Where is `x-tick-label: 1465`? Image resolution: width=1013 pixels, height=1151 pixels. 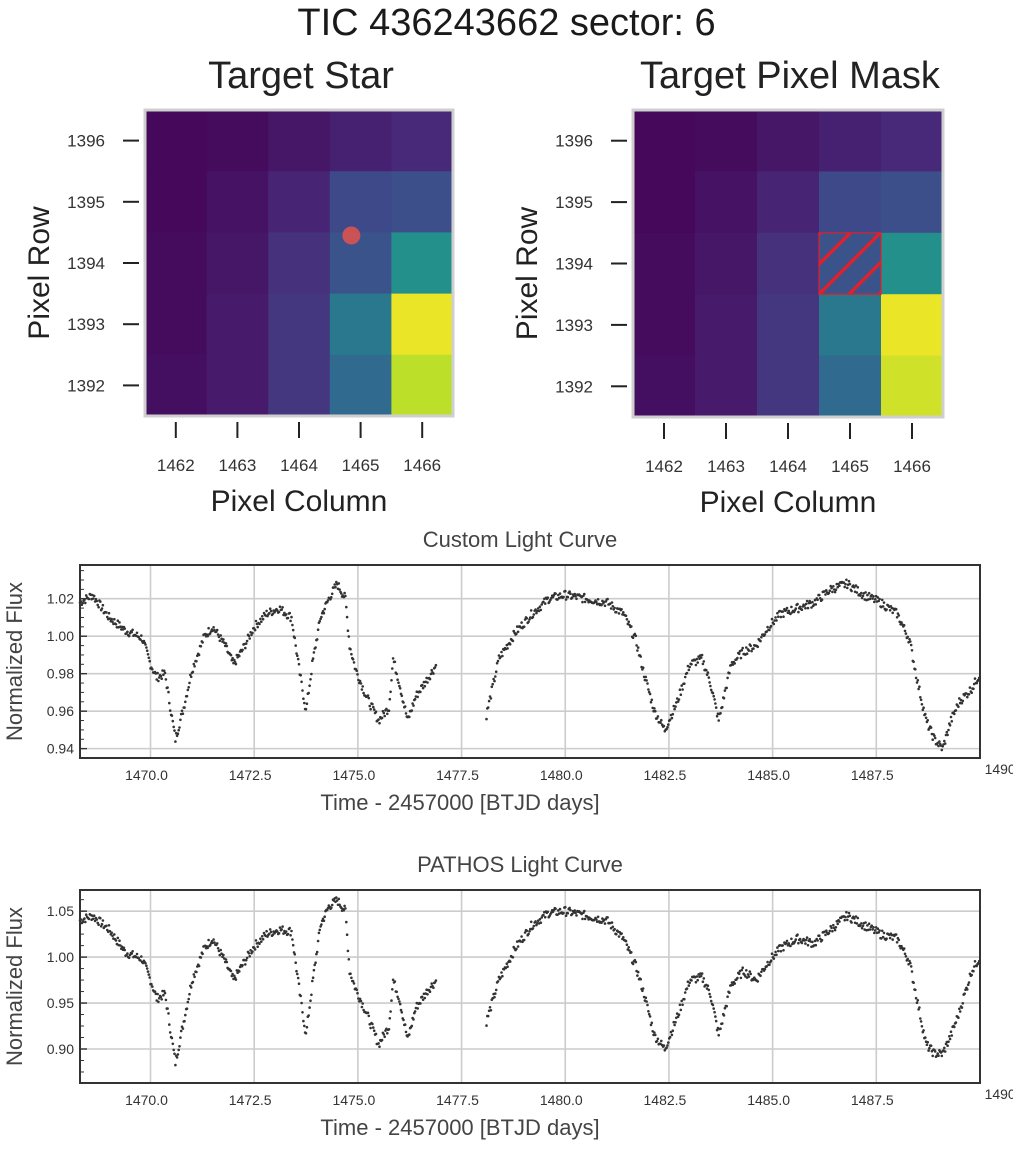 x-tick-label: 1465 is located at coordinates (850, 466).